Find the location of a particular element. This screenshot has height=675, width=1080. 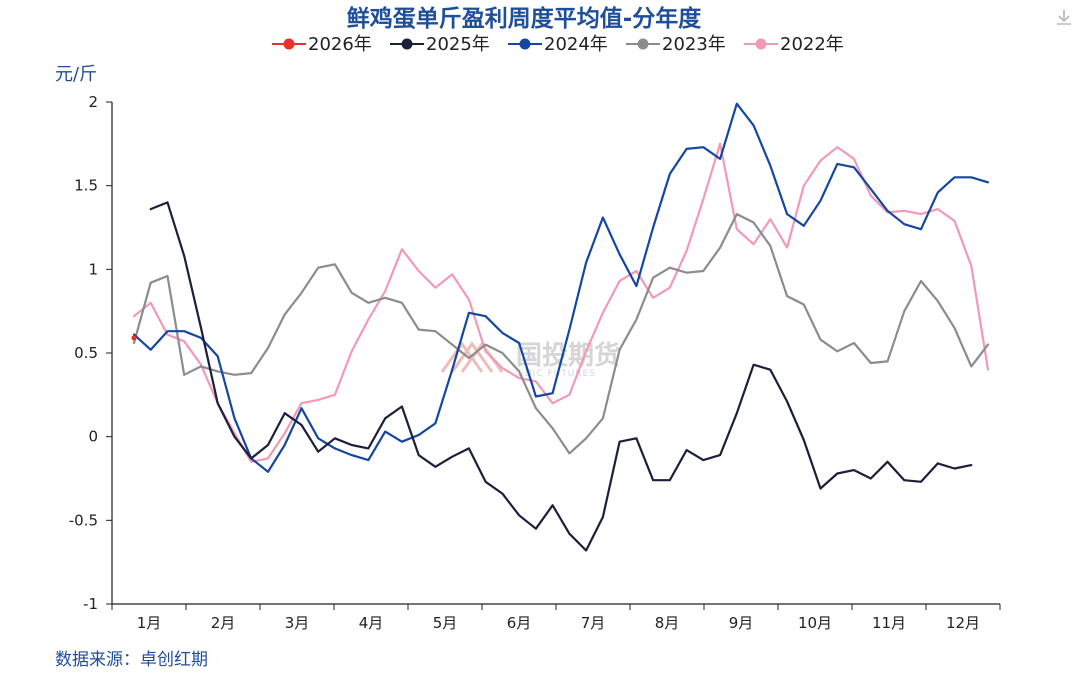

y-tick-label: 0 is located at coordinates (93, 437).